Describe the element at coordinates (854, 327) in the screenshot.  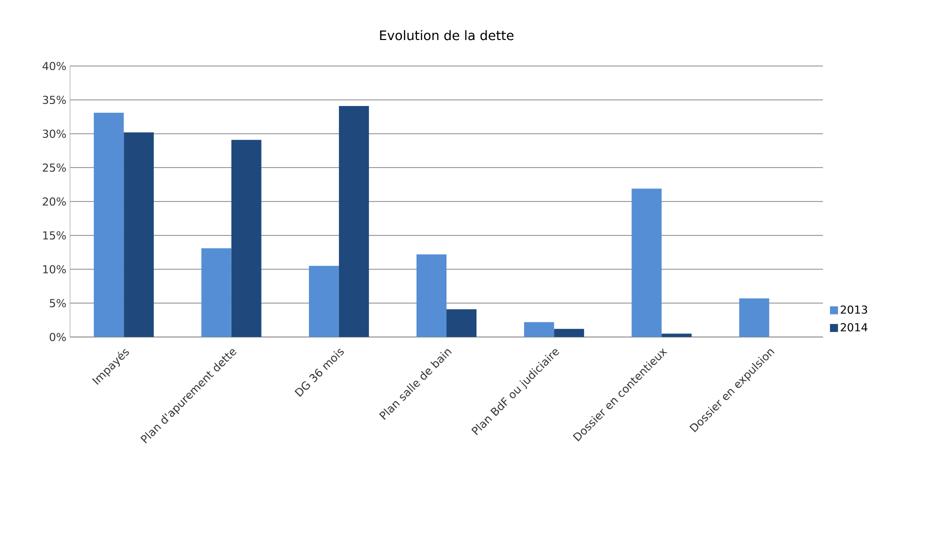
I see `legend-label: 2014` at that location.